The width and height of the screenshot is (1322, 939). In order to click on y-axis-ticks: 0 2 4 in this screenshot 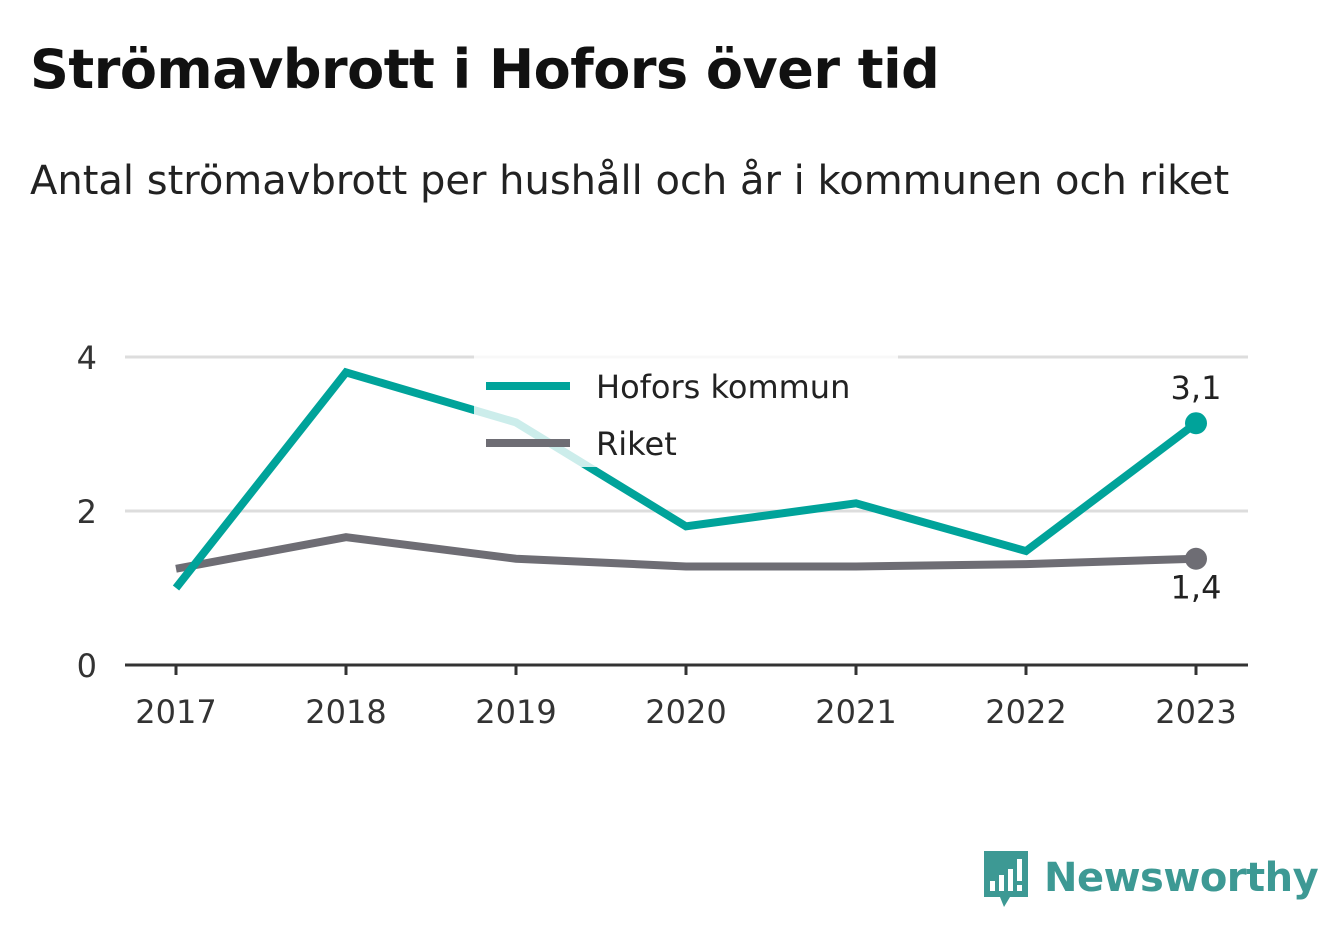, I will do `click(87, 512)`.